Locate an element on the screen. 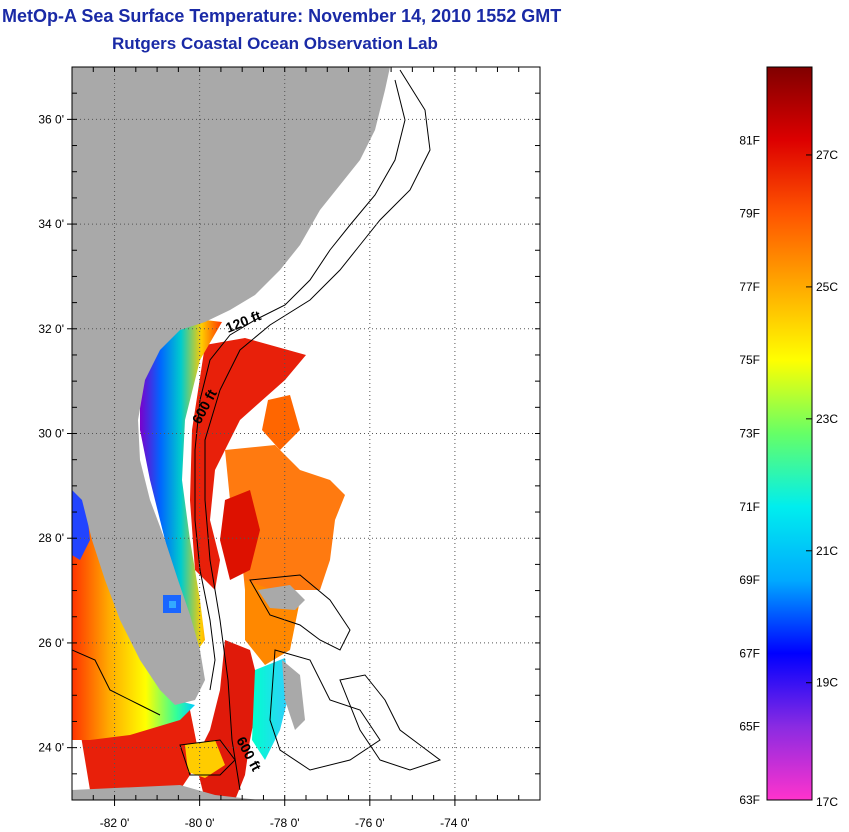 This screenshot has height=832, width=849. chart-subtitle: Rutgers Coastal Ocean Observation Lab is located at coordinates (275, 43).